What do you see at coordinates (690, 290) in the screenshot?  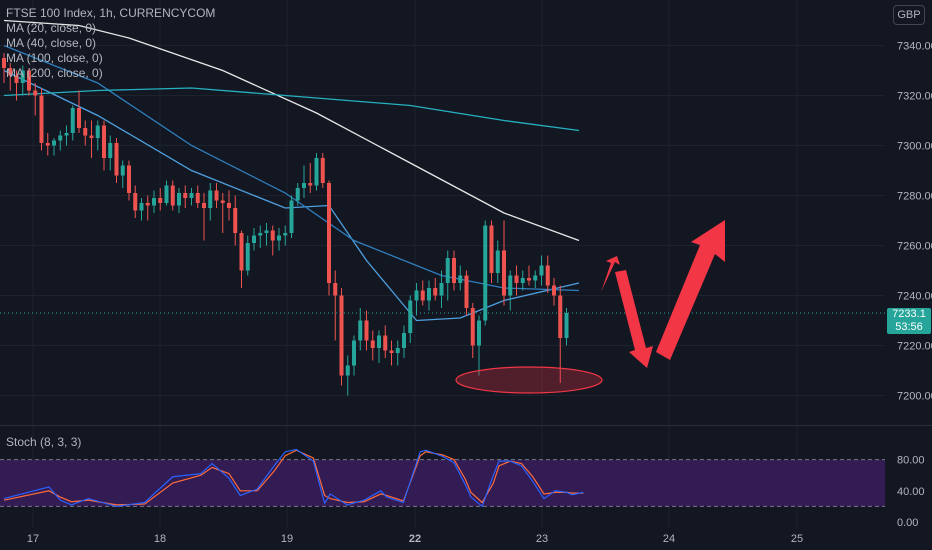 I see `arrow-up-large` at bounding box center [690, 290].